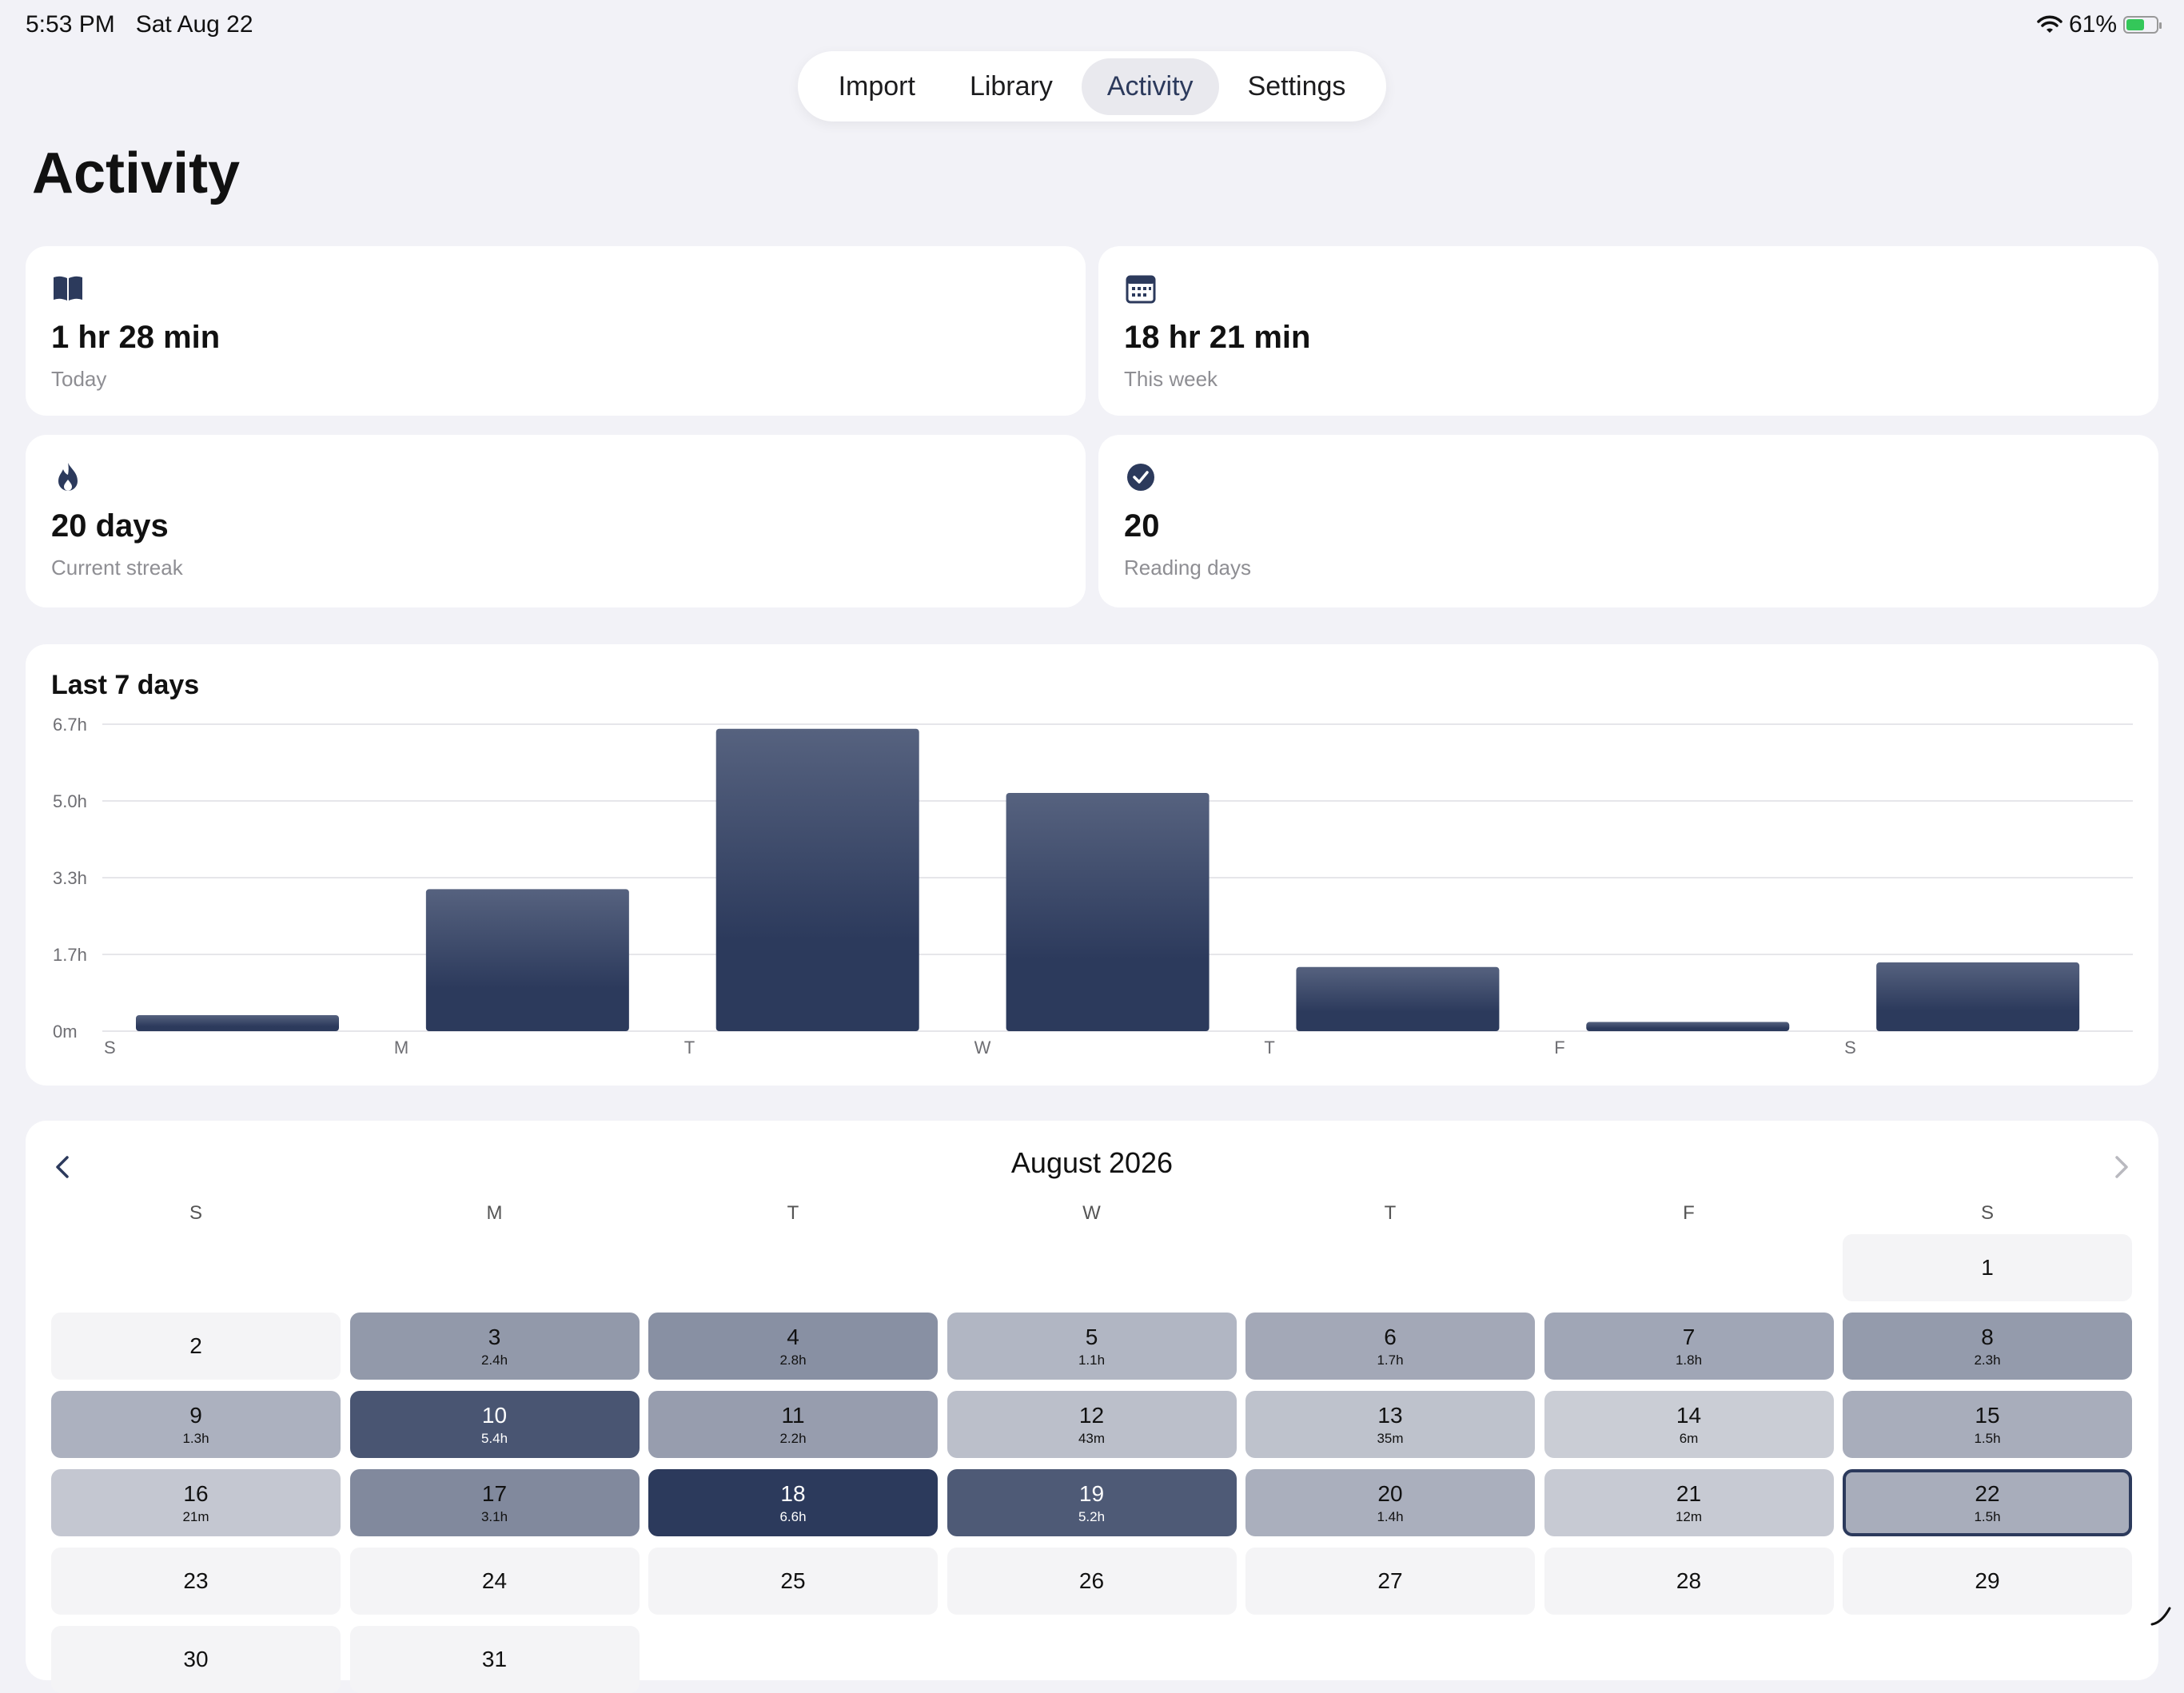  I want to click on calendar-day-27: 27, so click(1390, 1581).